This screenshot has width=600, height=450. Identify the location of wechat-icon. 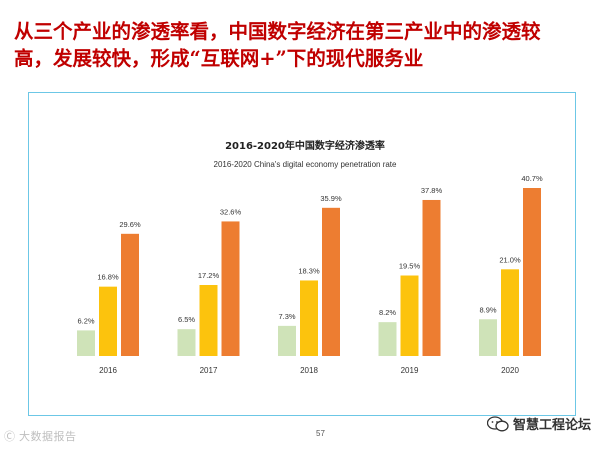
(498, 423).